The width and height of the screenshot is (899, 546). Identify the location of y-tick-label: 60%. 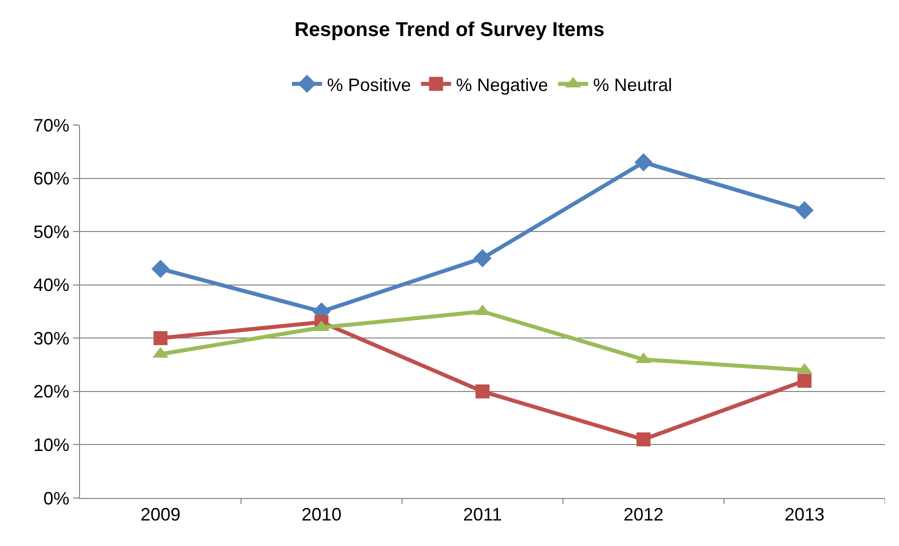
(51, 178).